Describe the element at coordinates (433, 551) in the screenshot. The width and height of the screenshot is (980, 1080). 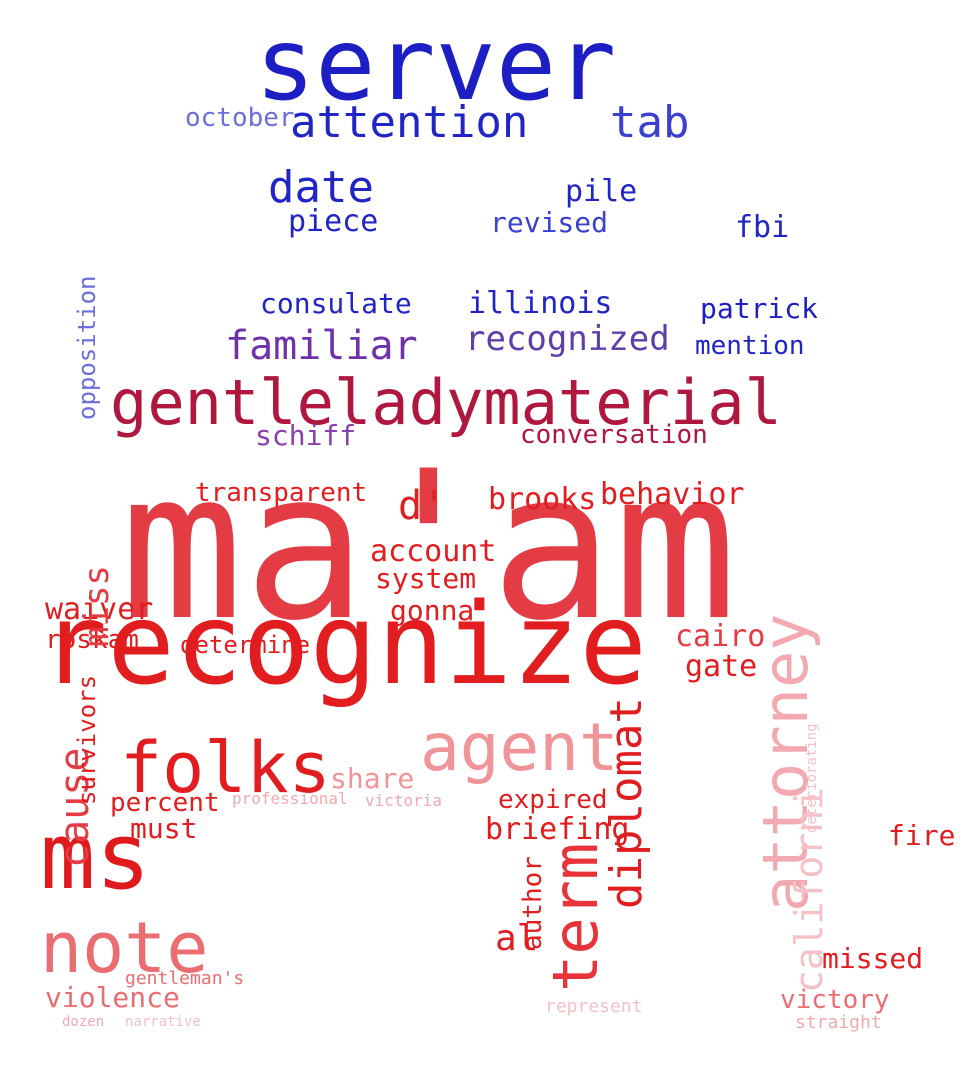
I see `cloud-word: account` at that location.